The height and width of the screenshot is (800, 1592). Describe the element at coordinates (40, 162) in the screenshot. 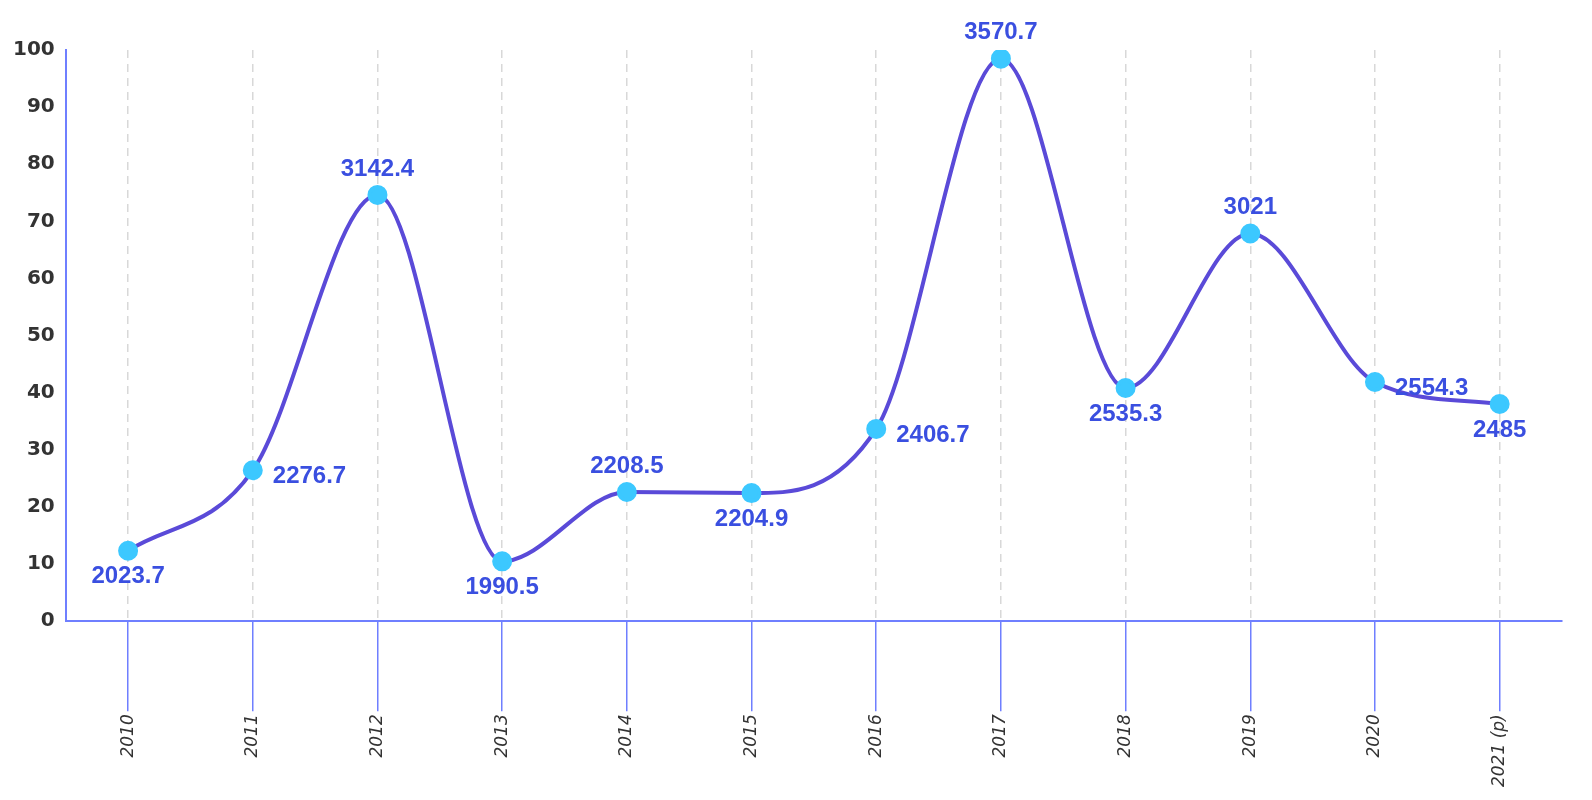

I see `y2-tick-label: 80` at that location.